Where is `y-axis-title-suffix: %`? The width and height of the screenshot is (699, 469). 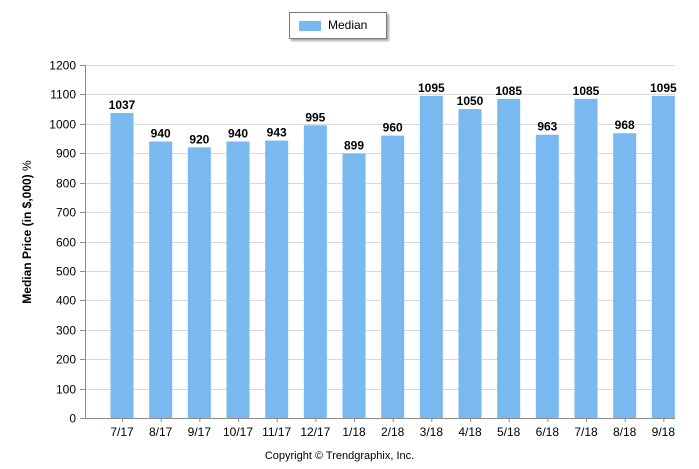 y-axis-title-suffix: % is located at coordinates (27, 165).